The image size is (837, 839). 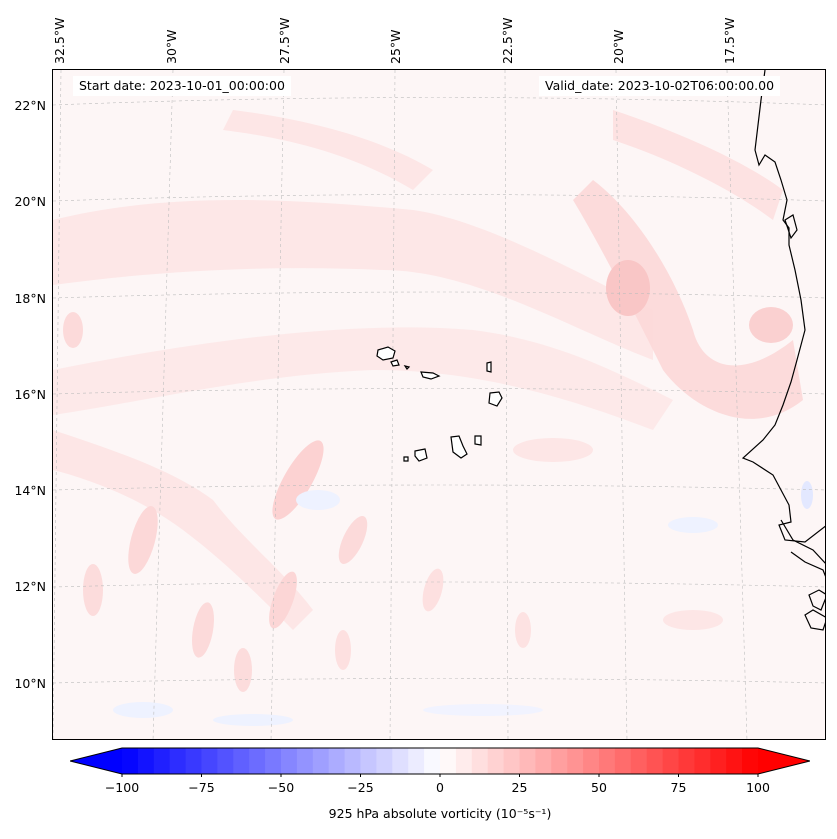 I want to click on colorbar-tick-label: −75, so click(x=201, y=787).